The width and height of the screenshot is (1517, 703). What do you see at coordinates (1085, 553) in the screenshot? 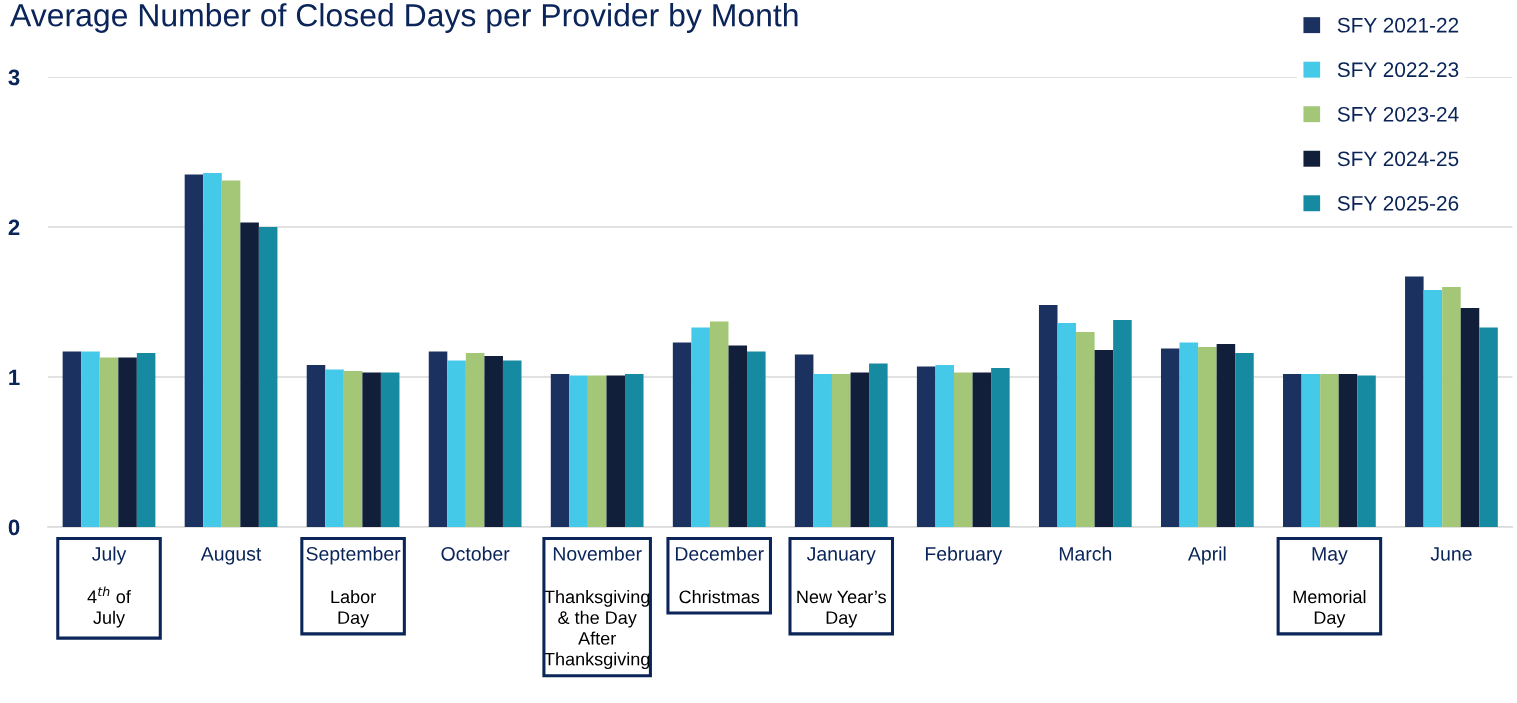
I see `x-tick-label: March` at bounding box center [1085, 553].